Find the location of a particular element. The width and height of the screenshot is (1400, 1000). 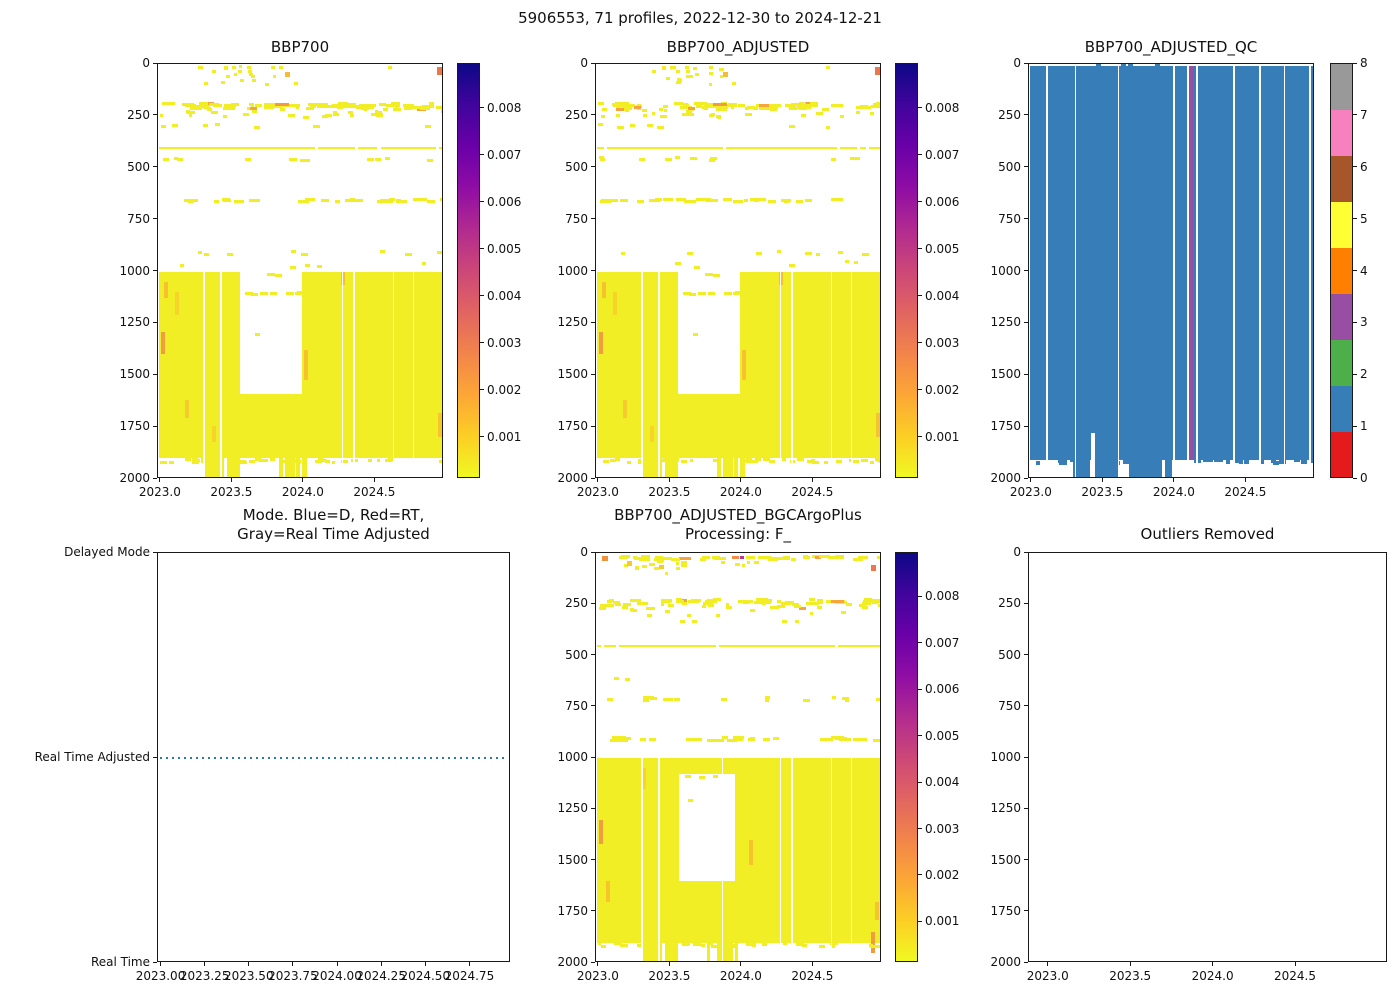

y-tick-label: 1750 is located at coordinates (572, 426).